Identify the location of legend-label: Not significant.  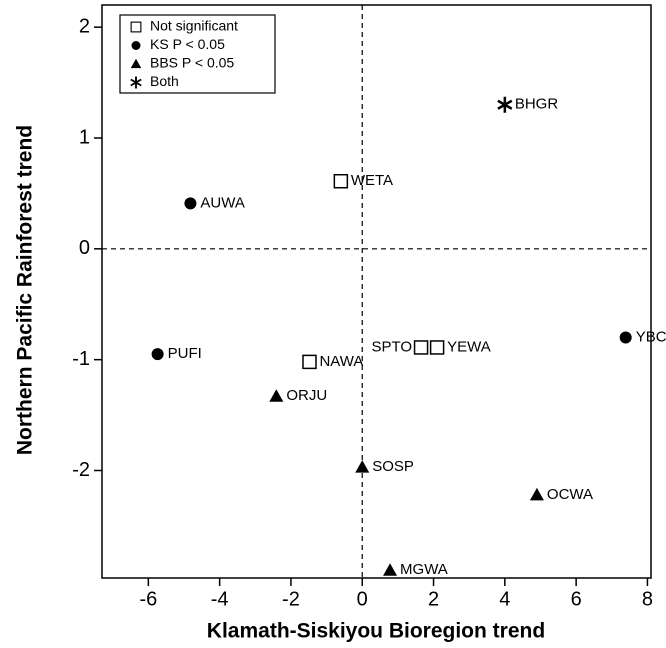
(194, 26).